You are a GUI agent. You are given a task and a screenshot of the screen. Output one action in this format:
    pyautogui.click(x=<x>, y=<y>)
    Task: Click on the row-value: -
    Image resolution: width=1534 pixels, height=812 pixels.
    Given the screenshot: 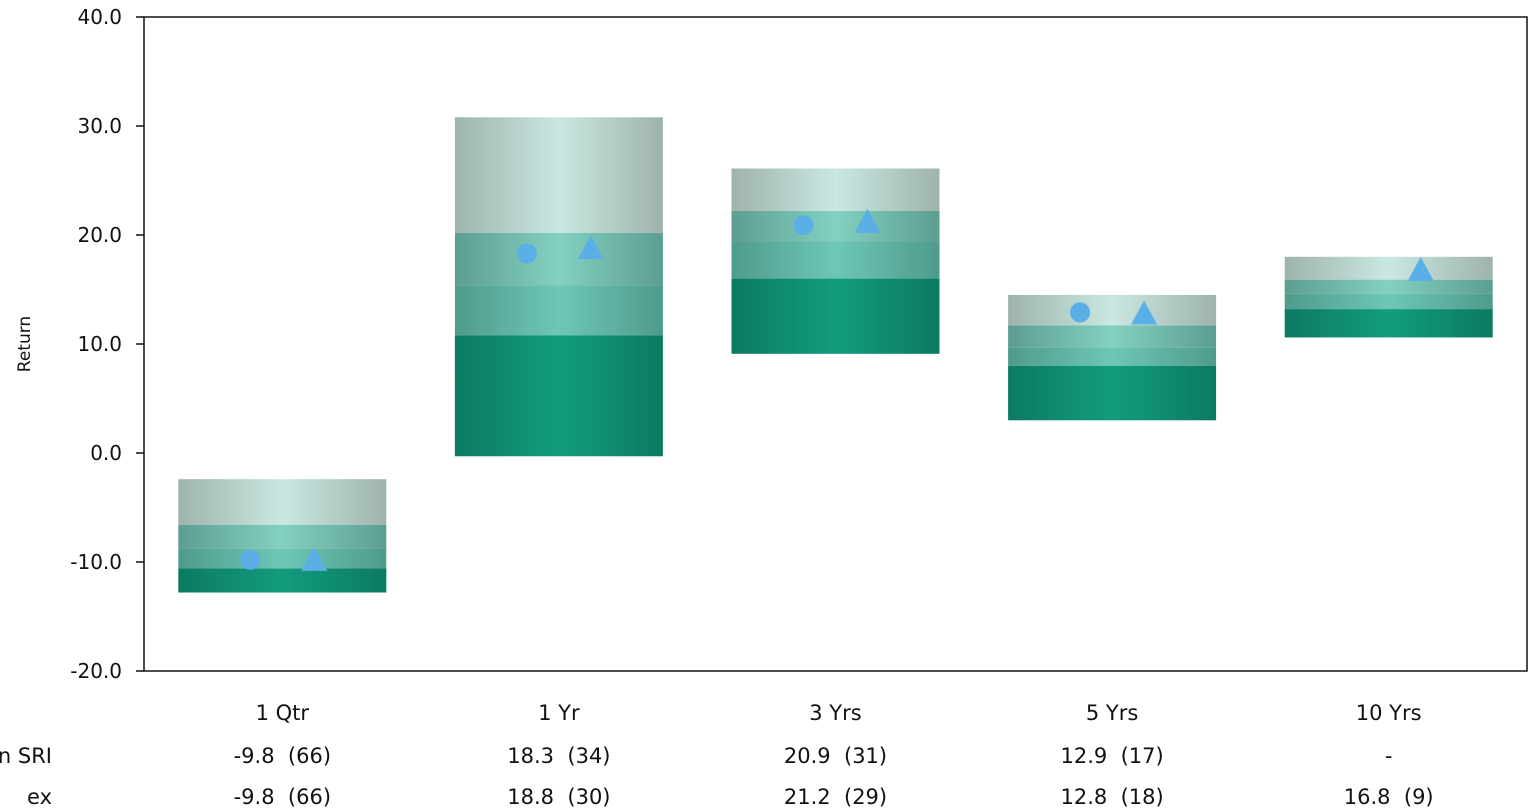 What is the action you would take?
    pyautogui.click(x=1389, y=756)
    